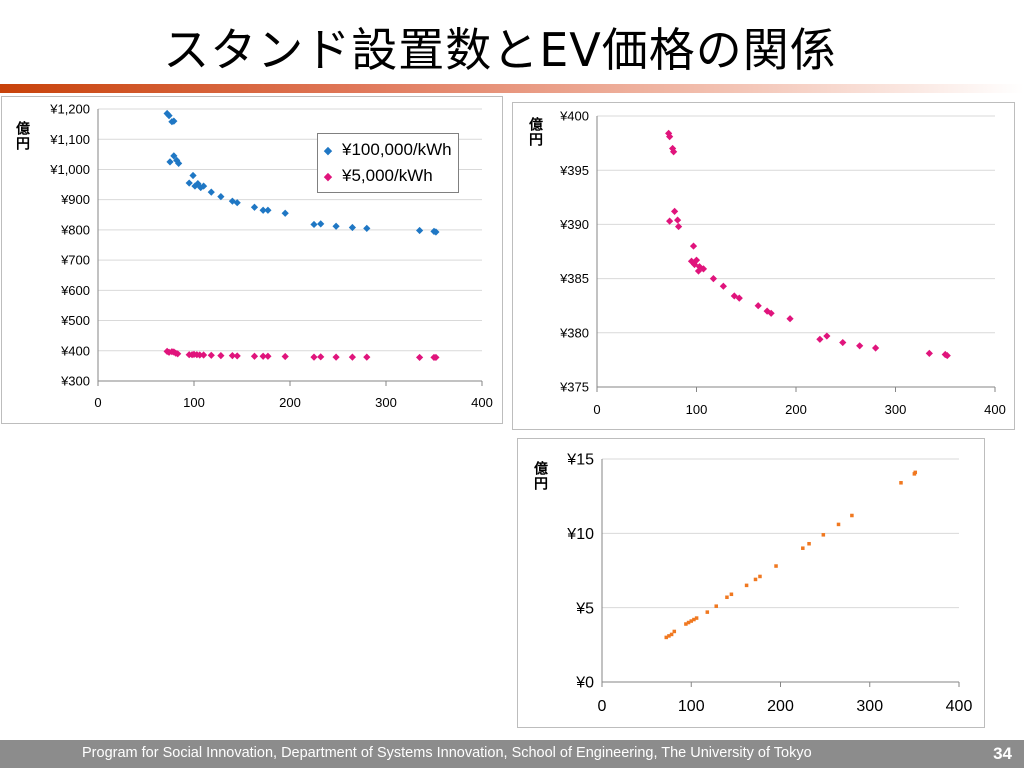 The image size is (1024, 768). I want to click on y-tick-label: ¥700, so click(75, 260).